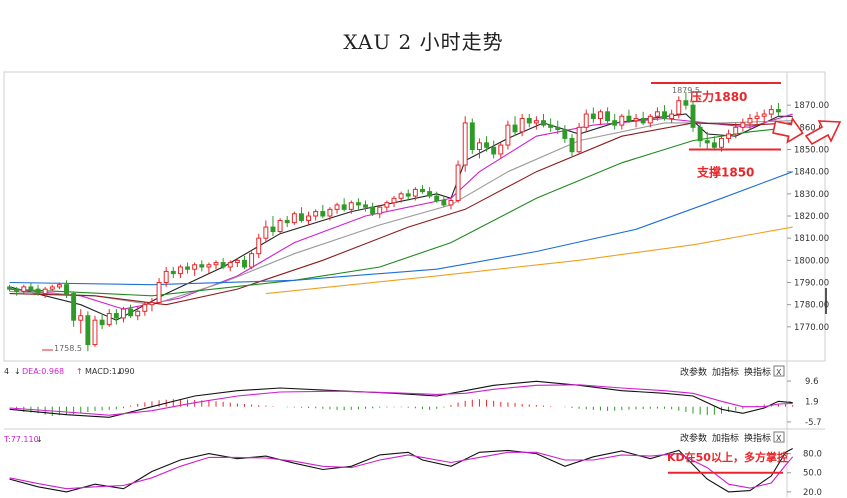 This screenshot has height=498, width=847. Describe the element at coordinates (693, 372) in the screenshot. I see `macd-change-params-button: 改参数` at that location.